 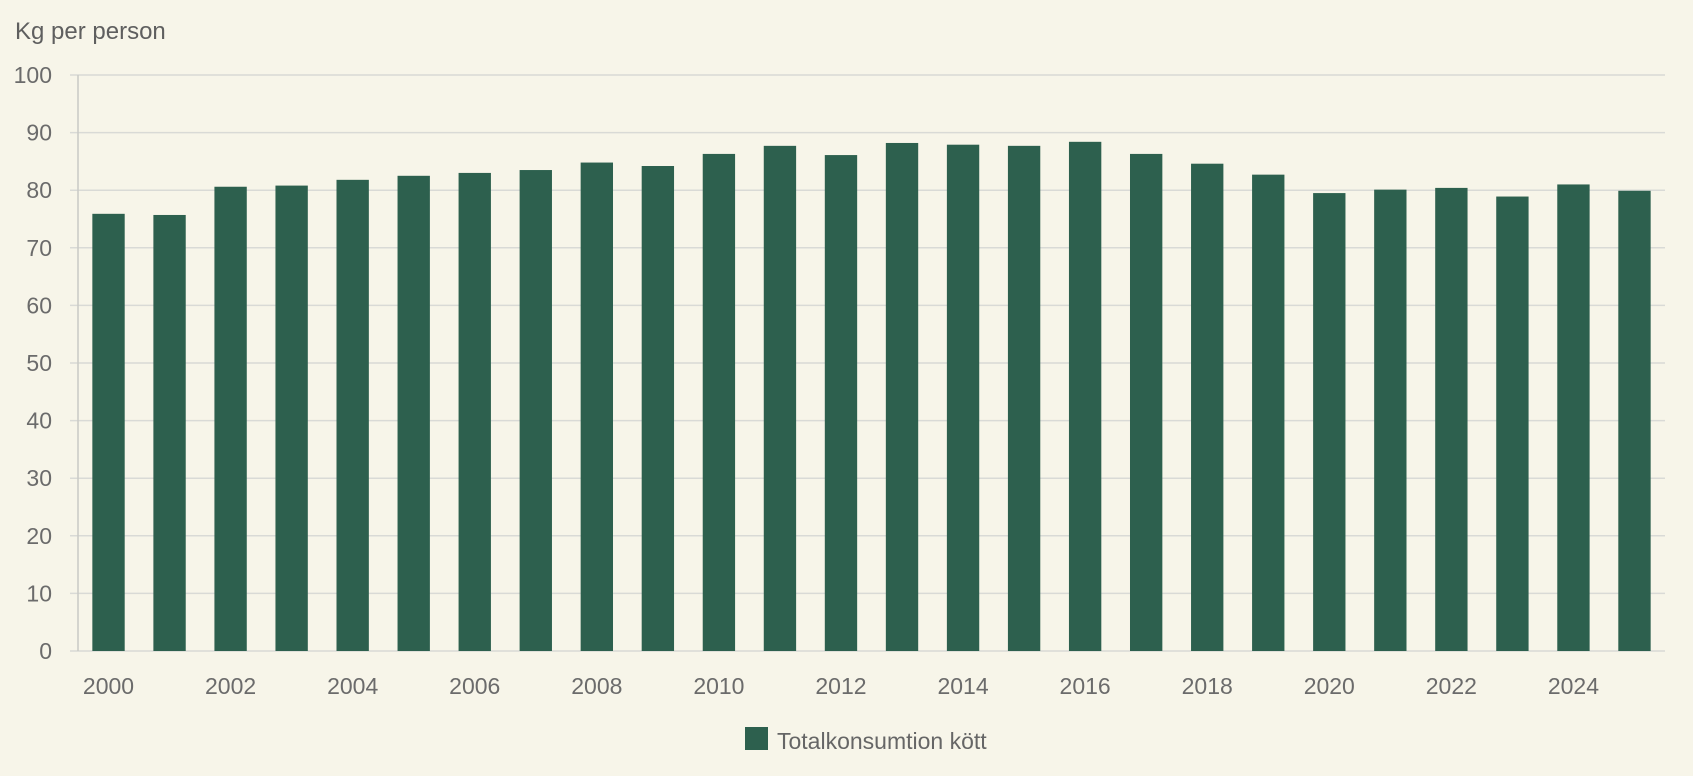 I want to click on x-tick-label: 2022, so click(x=1451, y=686).